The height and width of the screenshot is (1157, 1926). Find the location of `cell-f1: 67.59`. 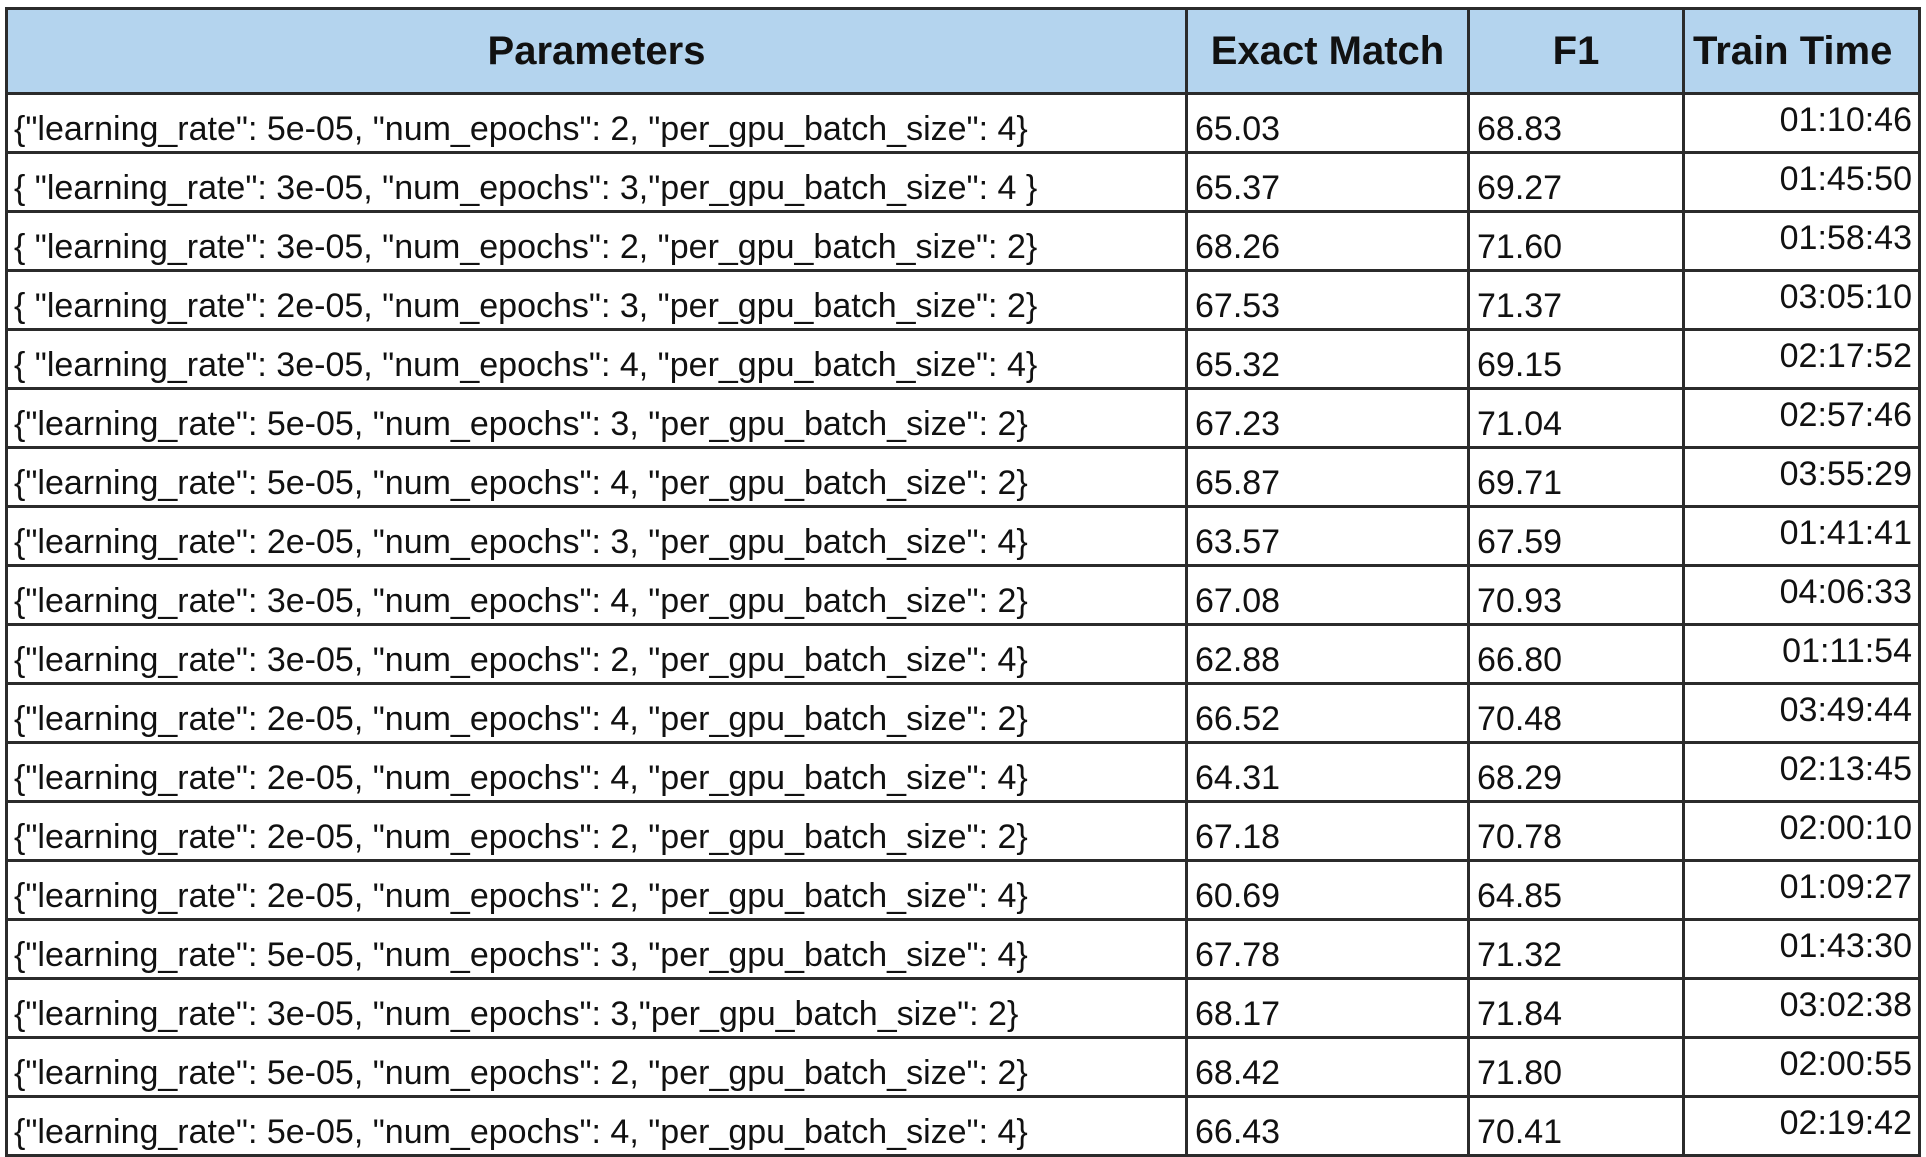

cell-f1: 67.59 is located at coordinates (1576, 536).